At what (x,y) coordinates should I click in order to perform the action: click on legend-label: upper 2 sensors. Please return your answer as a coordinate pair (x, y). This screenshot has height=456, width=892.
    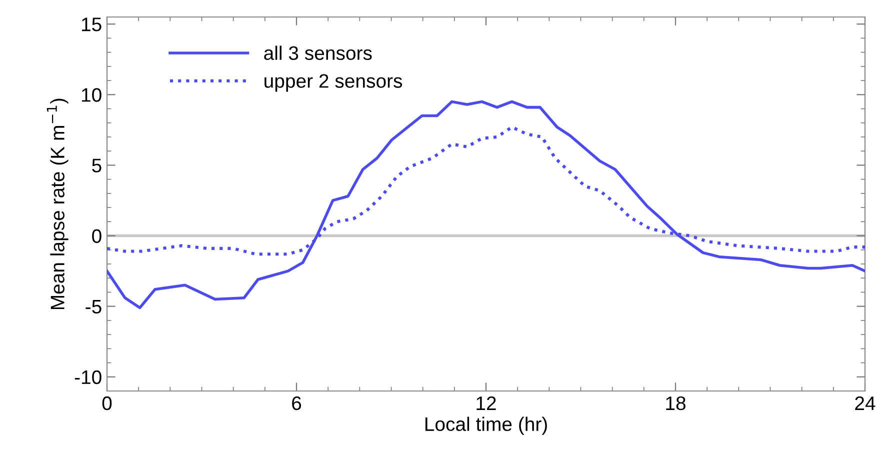
    Looking at the image, I should click on (333, 83).